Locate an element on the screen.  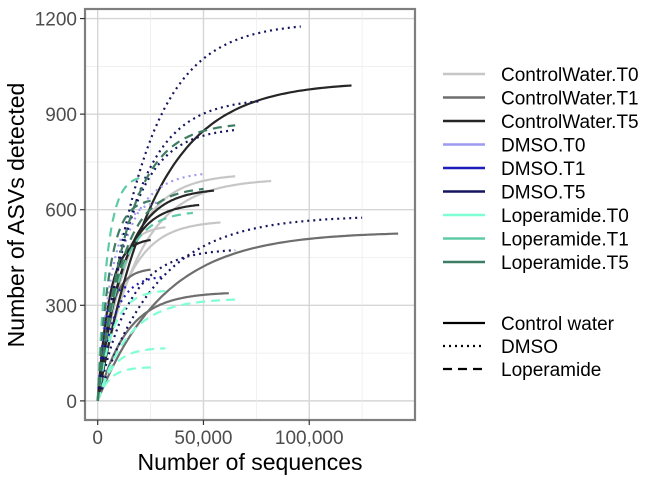
legend-color-label: Loperamide.T5 is located at coordinates (565, 263).